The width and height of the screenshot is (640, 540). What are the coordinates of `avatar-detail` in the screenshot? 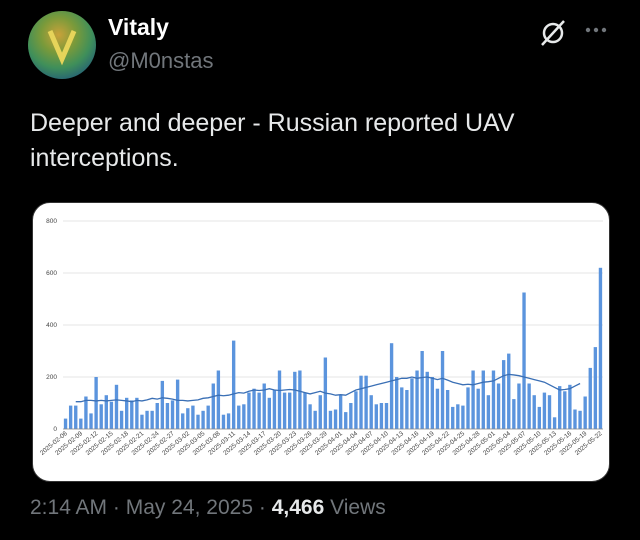 It's located at (62, 48).